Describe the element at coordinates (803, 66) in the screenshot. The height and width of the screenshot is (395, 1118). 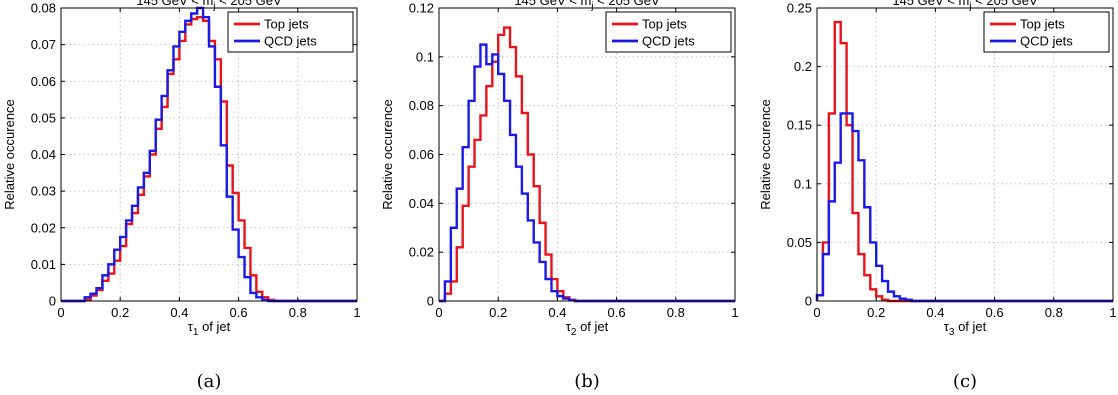
I see `y-tick-label: 0.2` at that location.